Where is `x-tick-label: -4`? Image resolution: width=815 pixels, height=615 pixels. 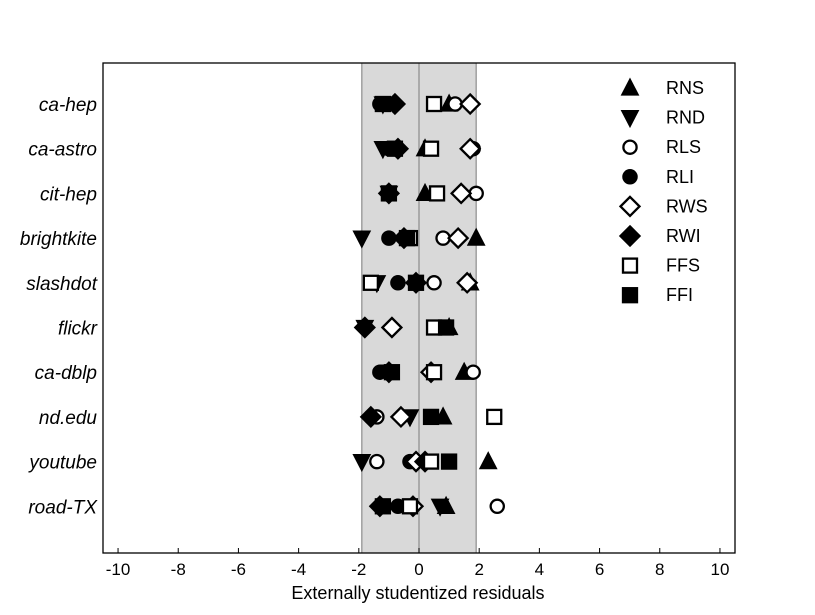 x-tick-label: -4 is located at coordinates (298, 569).